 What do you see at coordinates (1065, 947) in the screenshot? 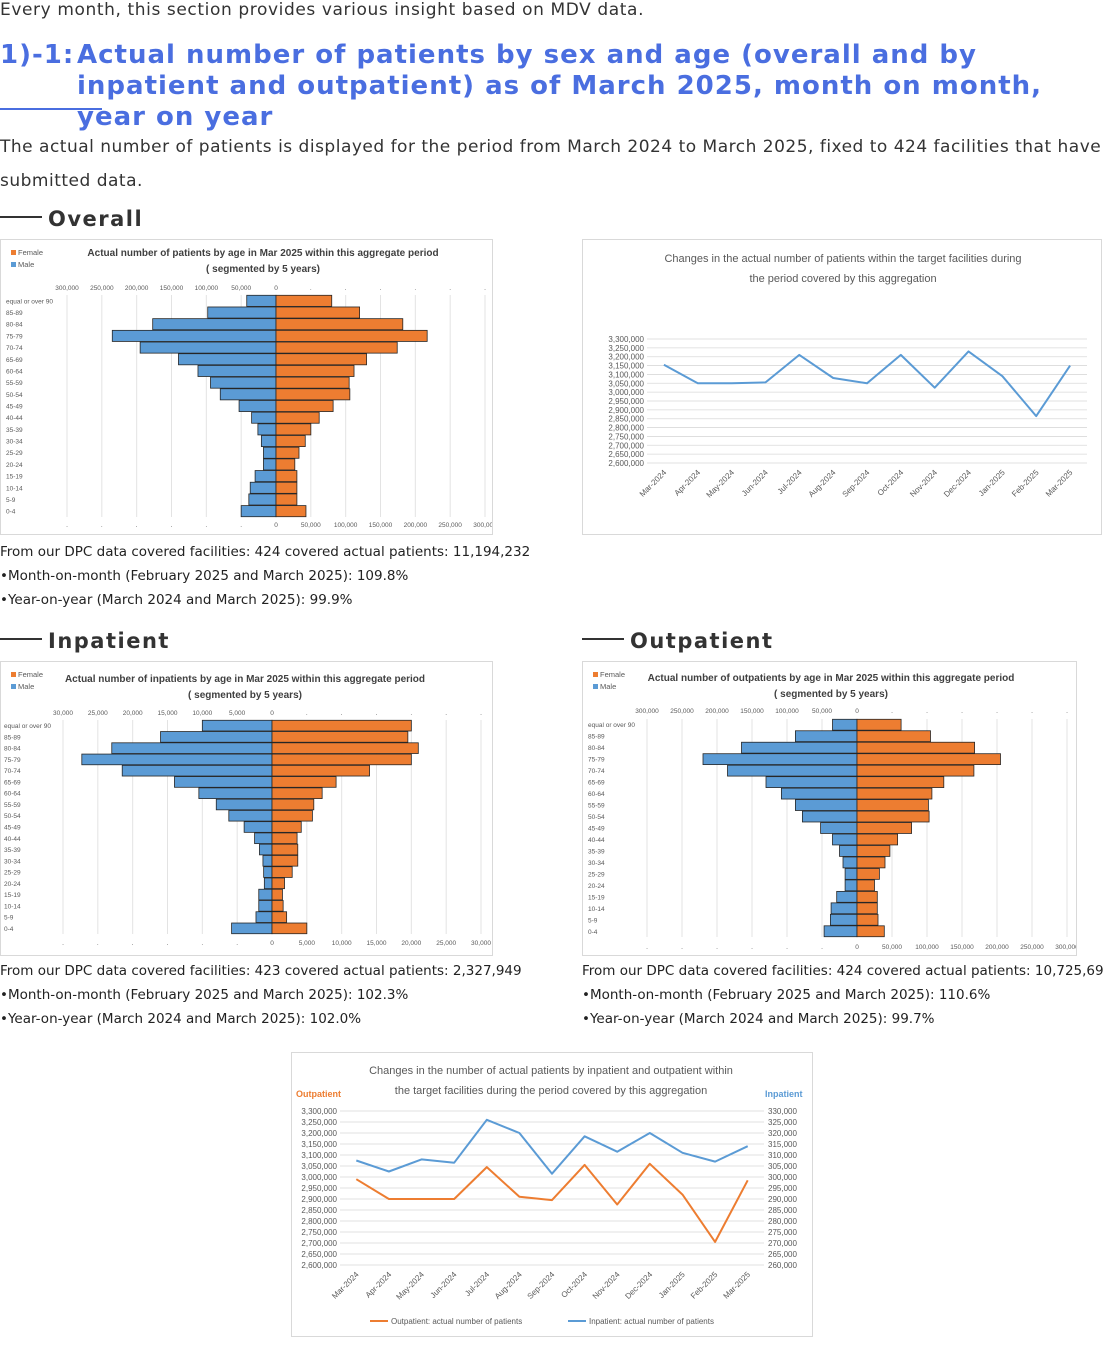
I see `bottom-tick-label: 300,000` at bounding box center [1065, 947].